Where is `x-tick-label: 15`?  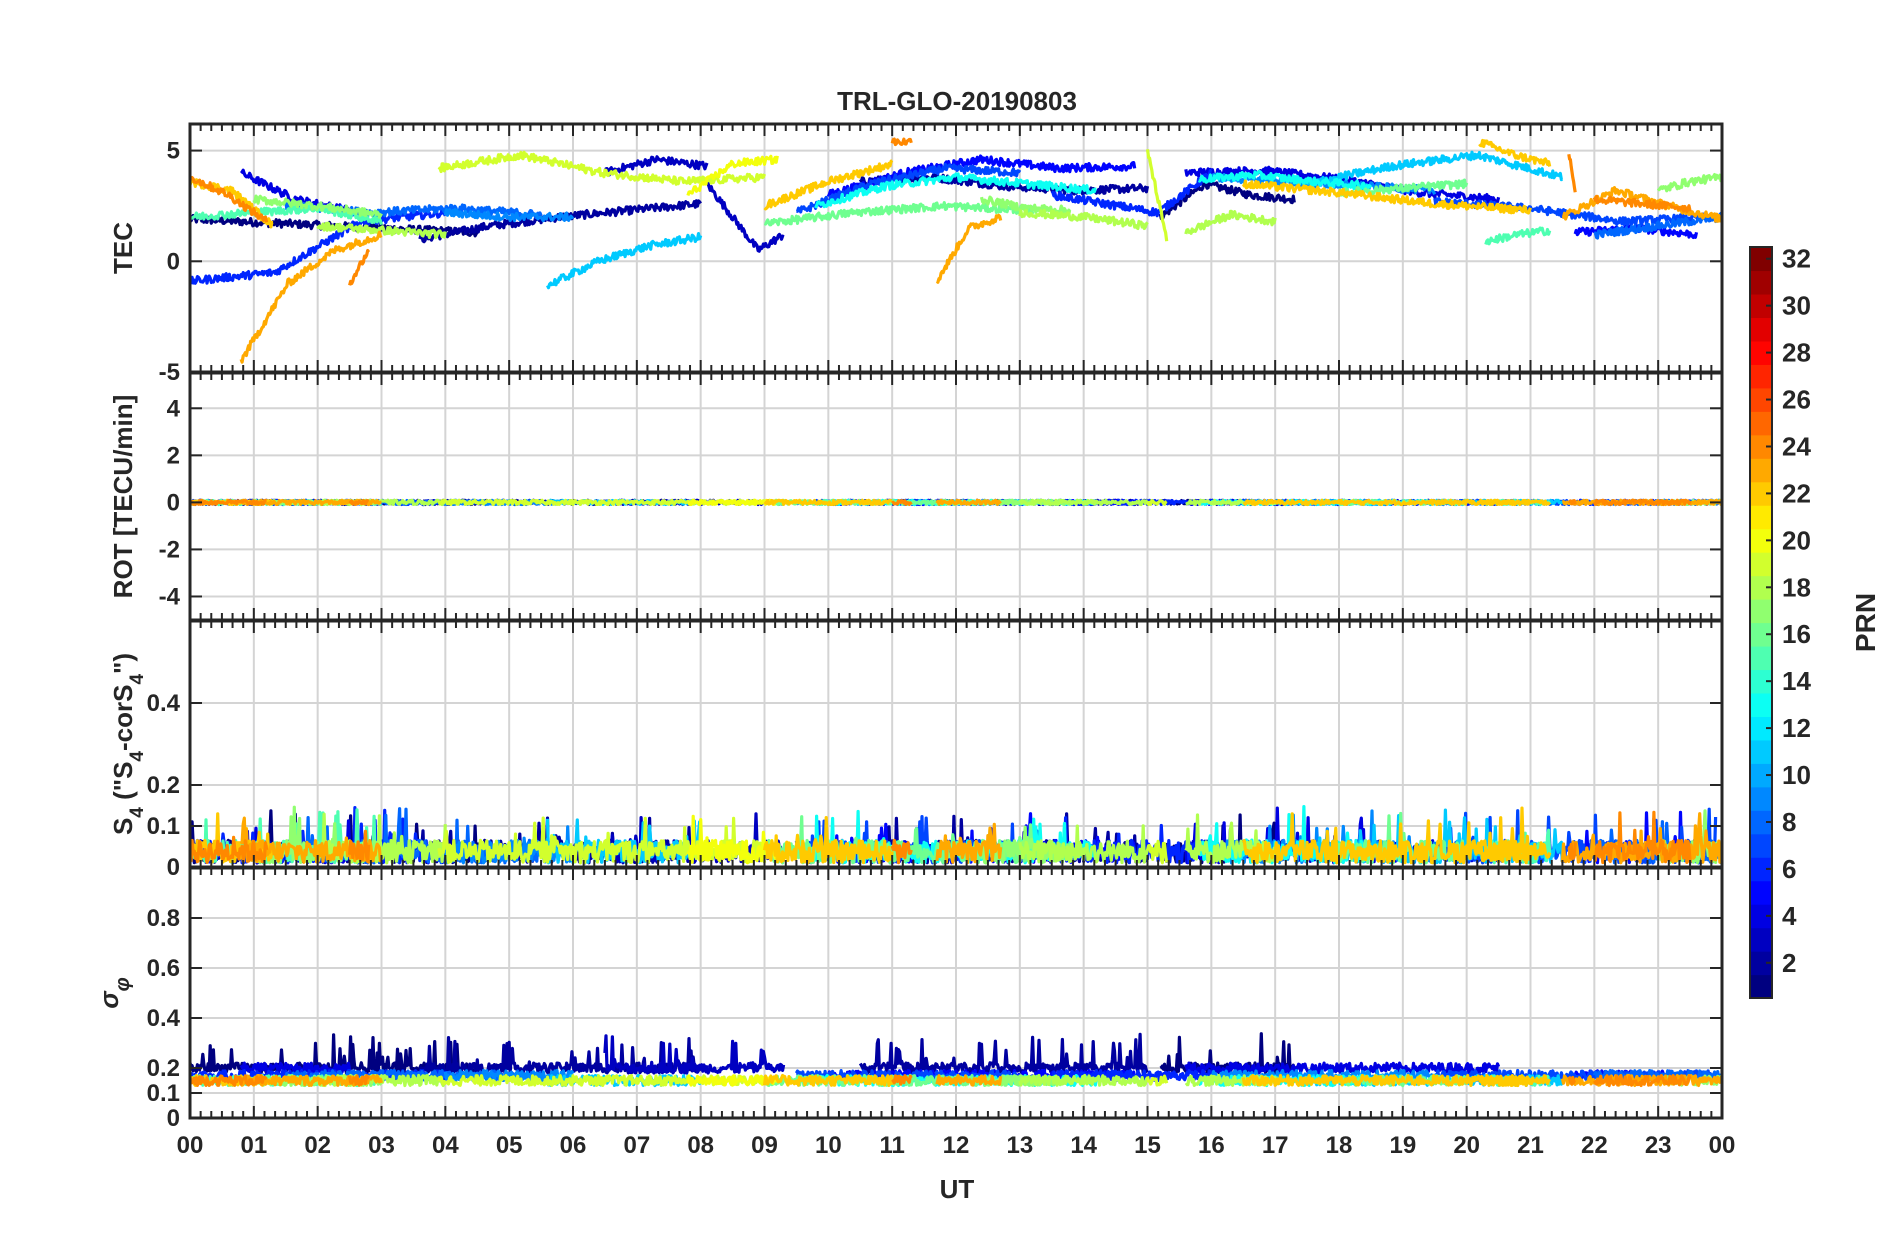
x-tick-label: 15 is located at coordinates (1147, 1145).